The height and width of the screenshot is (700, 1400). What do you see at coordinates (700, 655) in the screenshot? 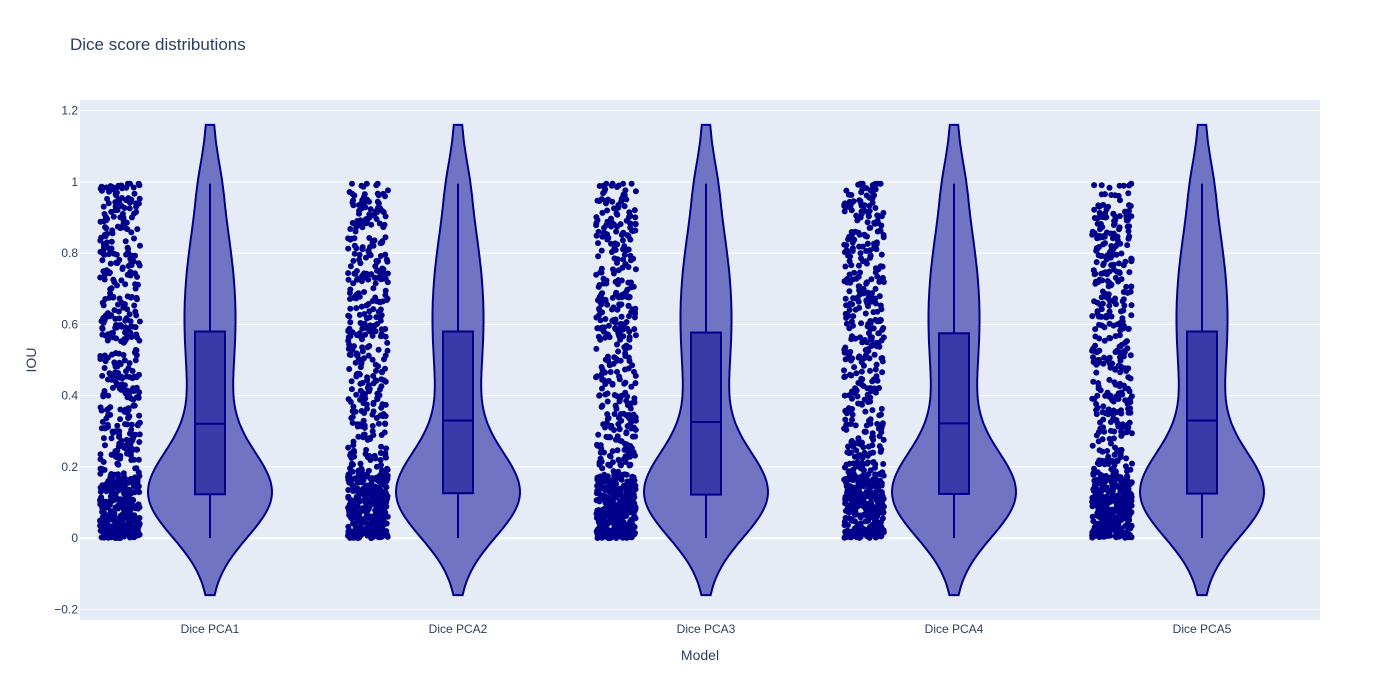
I see `x-axis-title: Model` at bounding box center [700, 655].